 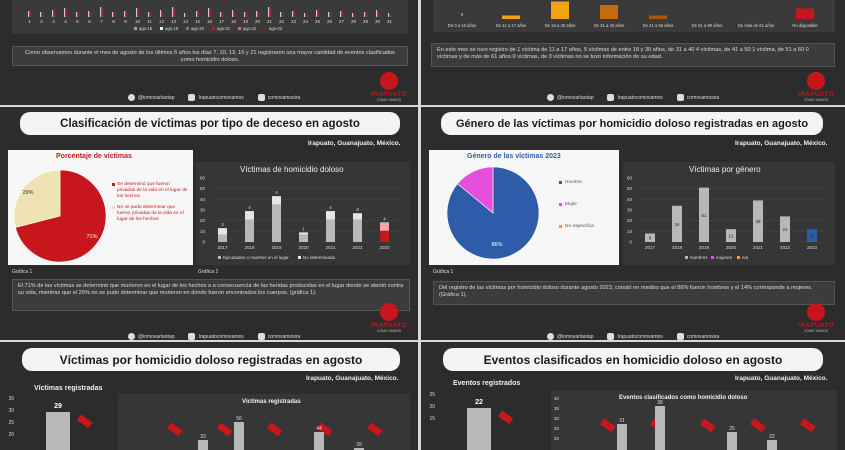 I want to click on bar-value-label: 24, so click(x=785, y=229).